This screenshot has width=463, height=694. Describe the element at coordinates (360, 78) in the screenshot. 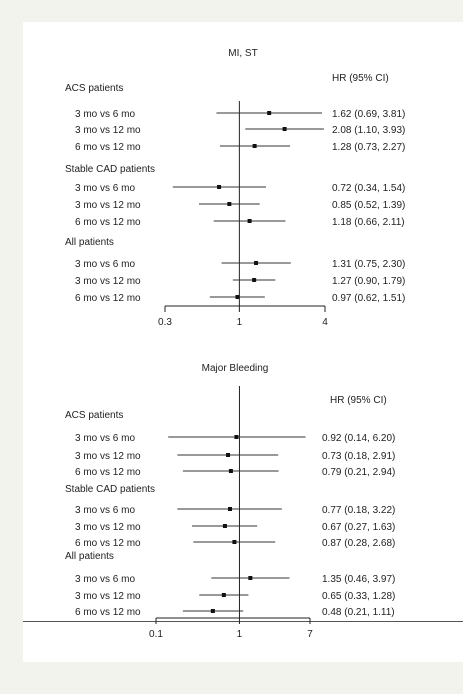

I see `panel-1-column-header: HR (95% CI)` at that location.